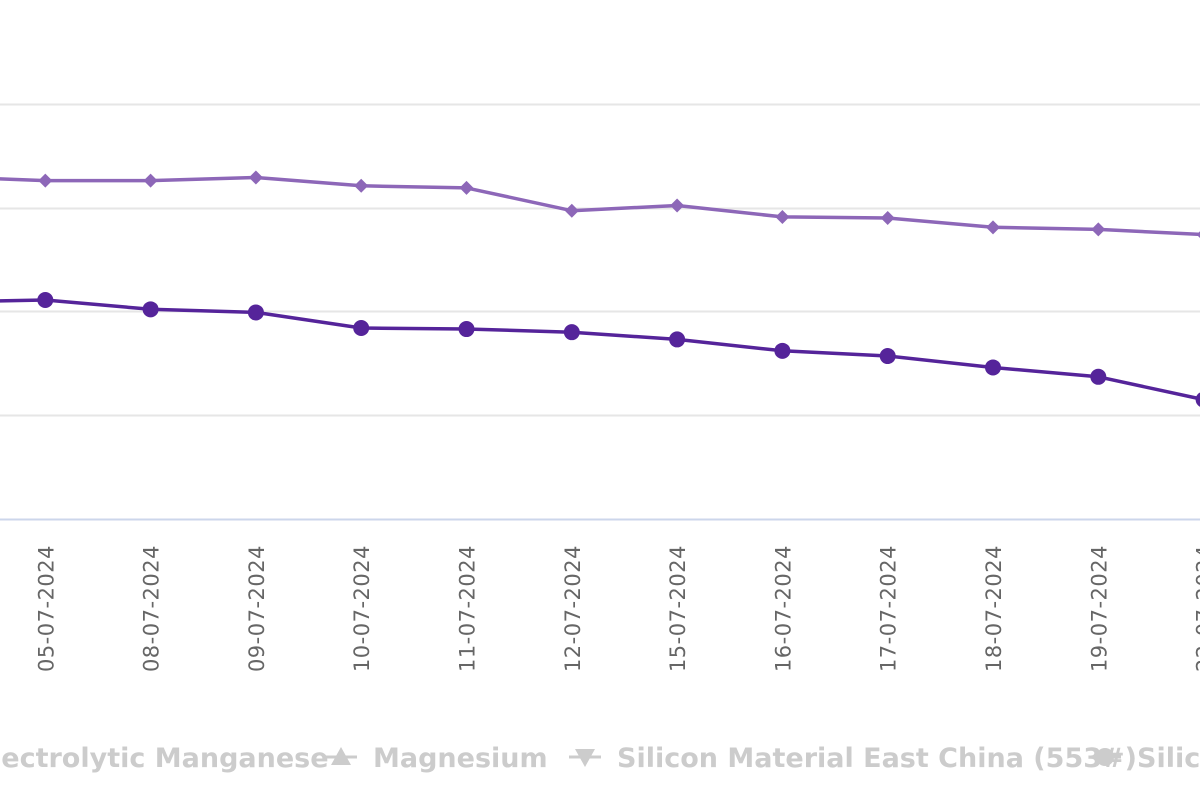 Image resolution: width=1200 pixels, height=800 pixels. What do you see at coordinates (257, 608) in the screenshot?
I see `x-tick-label: 09-07-2024` at bounding box center [257, 608].